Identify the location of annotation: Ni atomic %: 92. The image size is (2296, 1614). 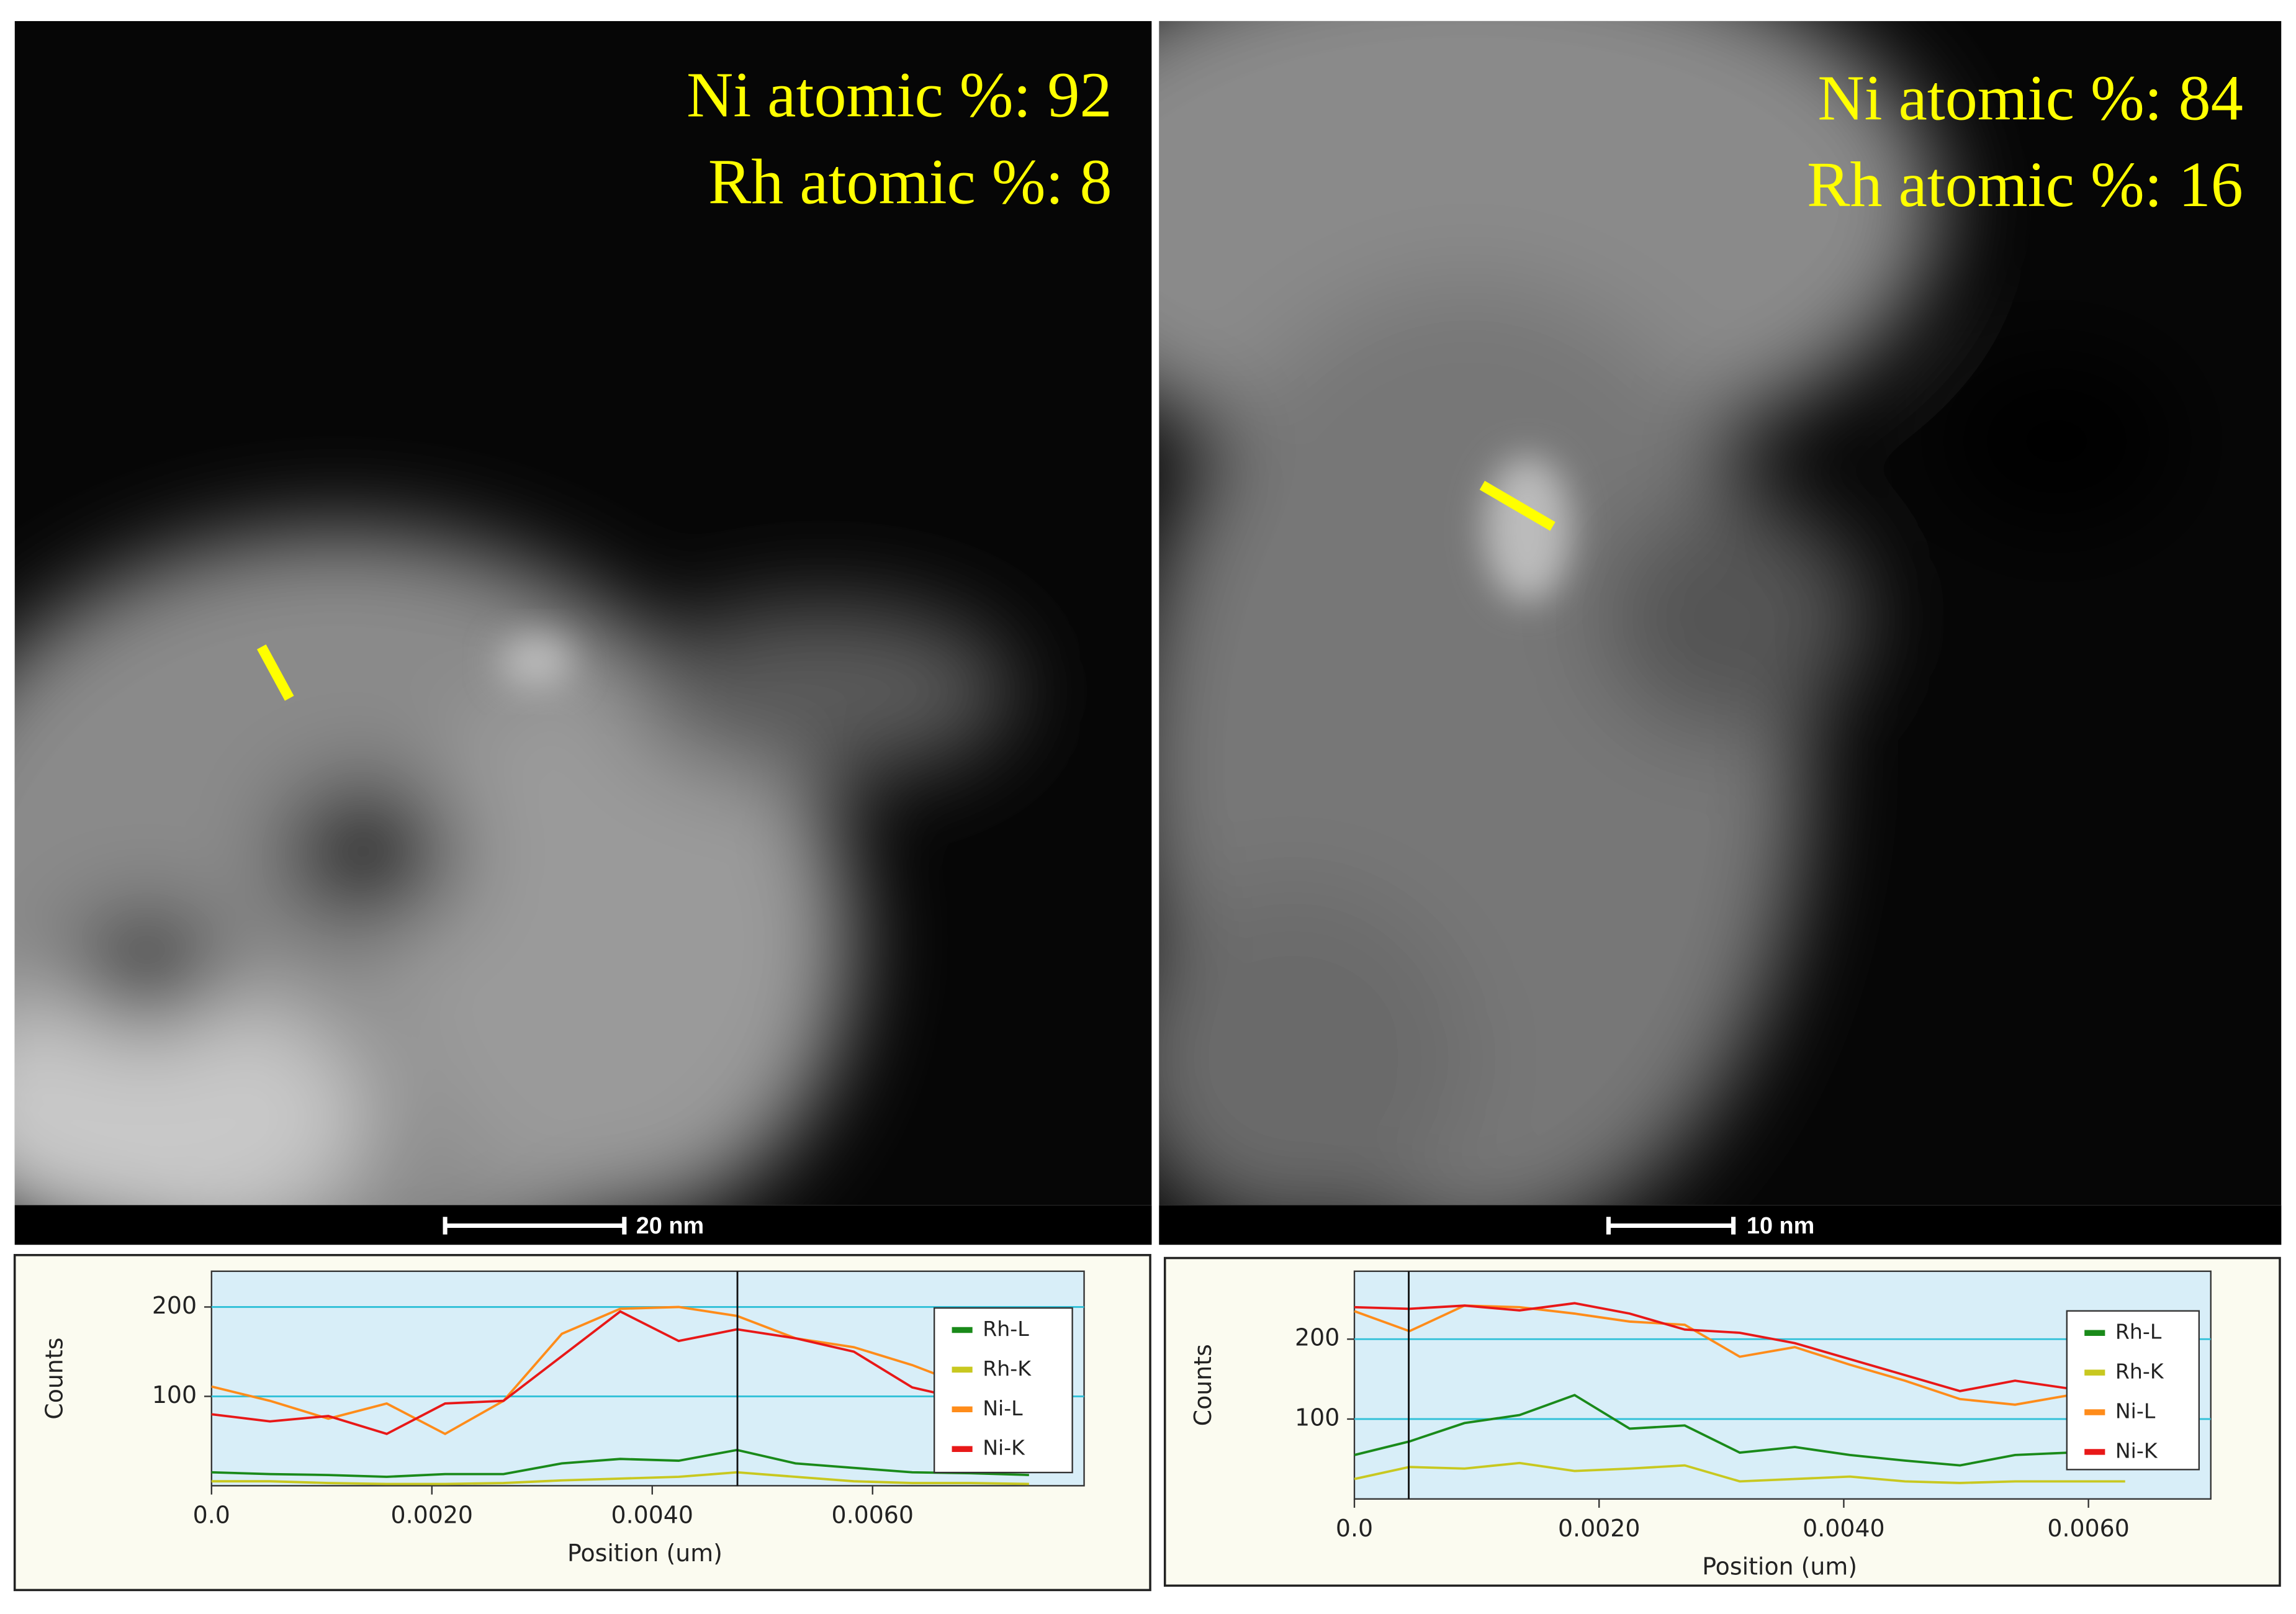
(899, 95).